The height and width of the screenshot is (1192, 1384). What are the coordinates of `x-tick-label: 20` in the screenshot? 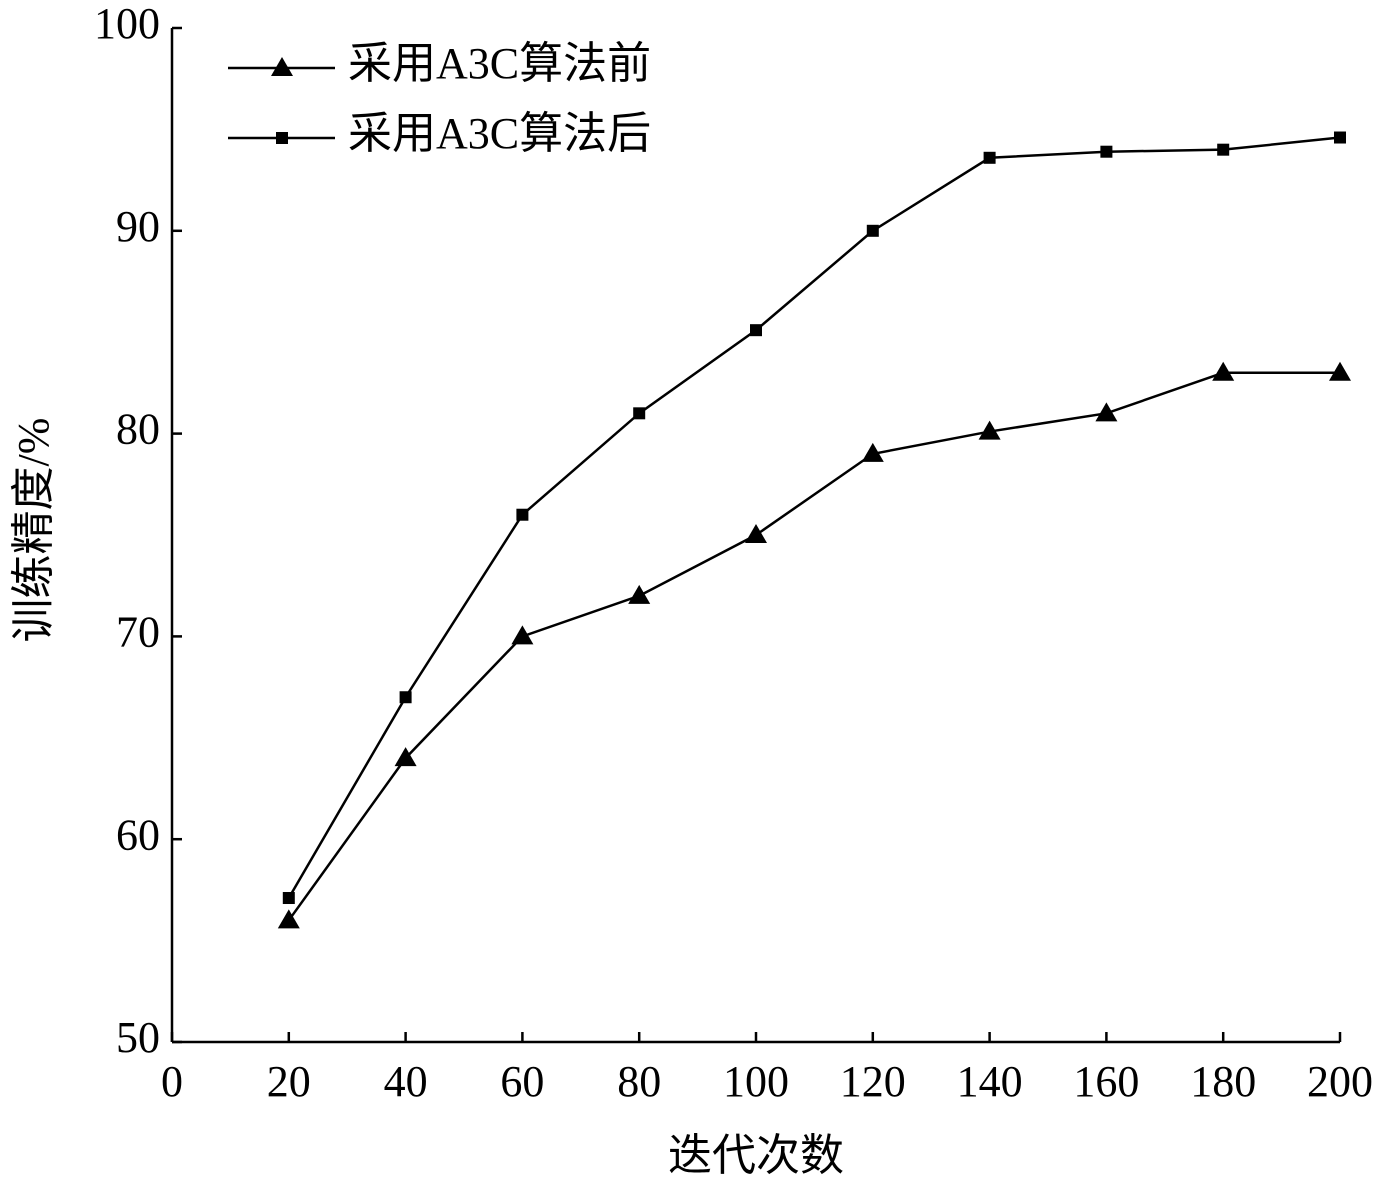 It's located at (289, 1081).